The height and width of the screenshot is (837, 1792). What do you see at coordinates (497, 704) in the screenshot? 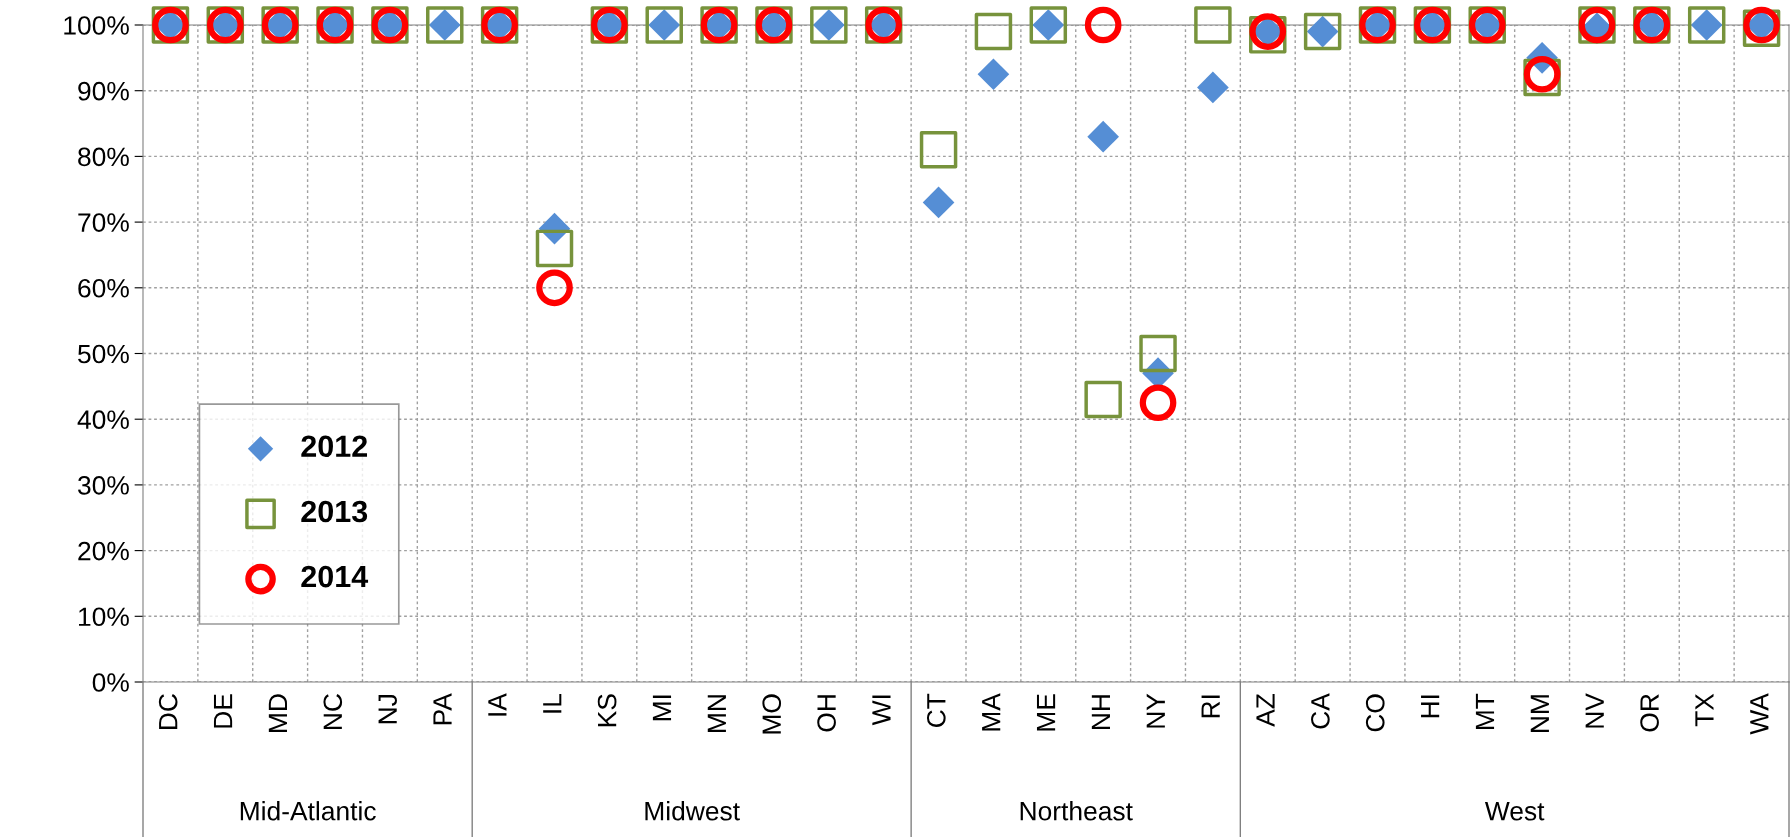
I see `x-tick-label: IA` at bounding box center [497, 704].